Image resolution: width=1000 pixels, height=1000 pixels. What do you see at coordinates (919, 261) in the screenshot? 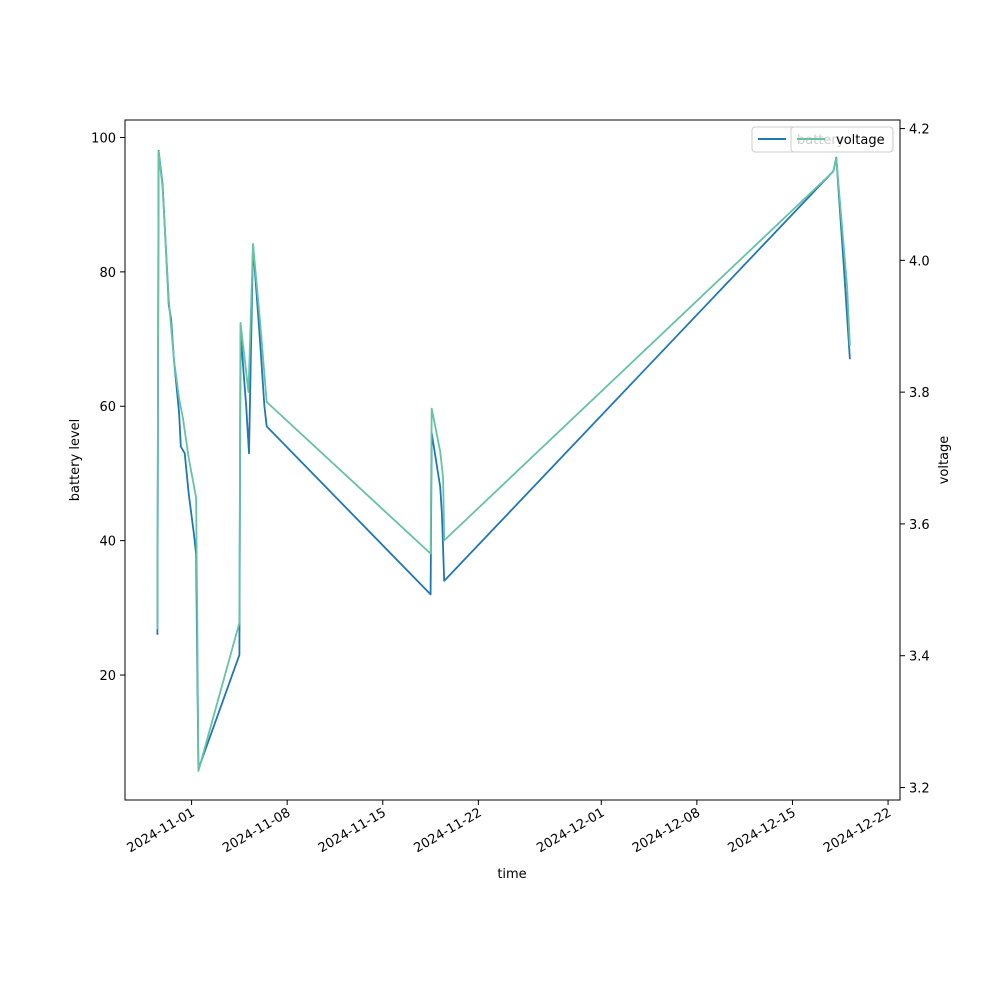
I see `y-right-tick-label: 4.0` at bounding box center [919, 261].